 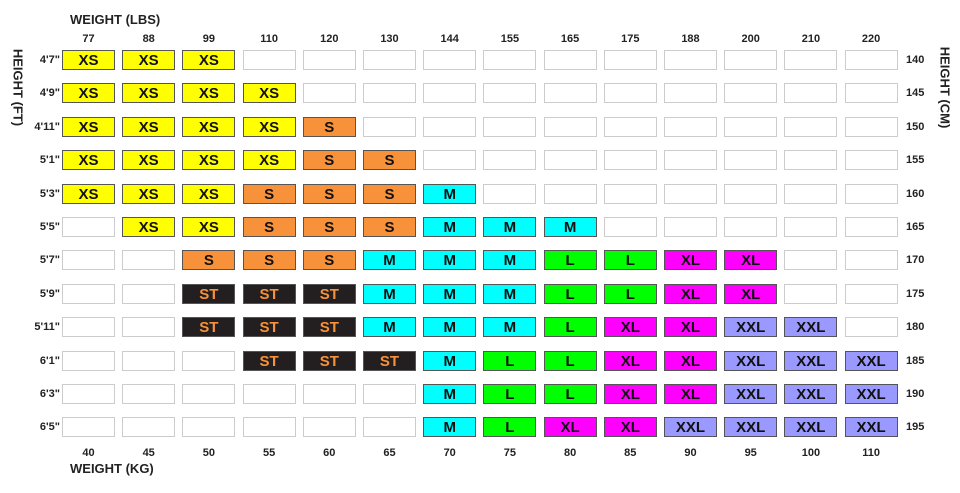 I want to click on tick-kg: 65, so click(x=389, y=453).